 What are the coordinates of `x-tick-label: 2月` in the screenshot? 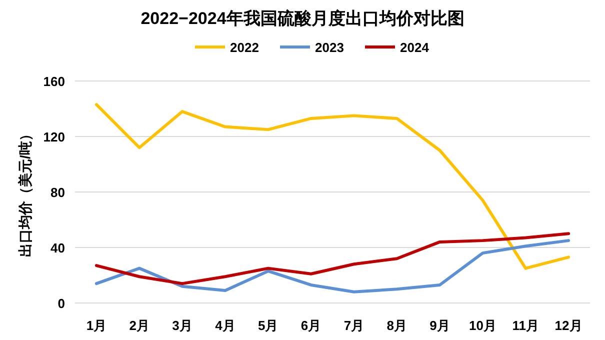 It's located at (139, 325).